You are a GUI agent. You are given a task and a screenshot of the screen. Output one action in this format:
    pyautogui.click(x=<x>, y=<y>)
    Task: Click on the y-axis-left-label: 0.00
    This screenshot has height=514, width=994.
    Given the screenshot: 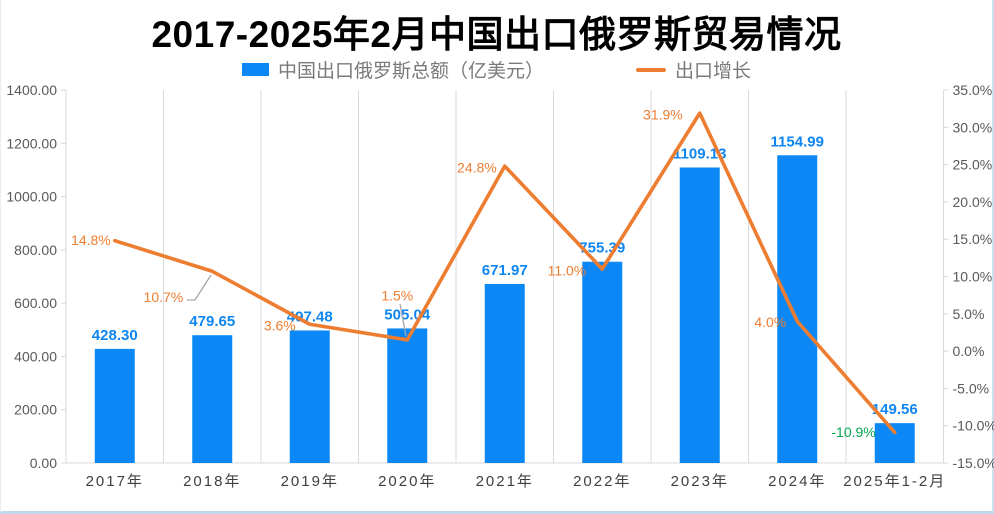 What is the action you would take?
    pyautogui.click(x=43, y=463)
    